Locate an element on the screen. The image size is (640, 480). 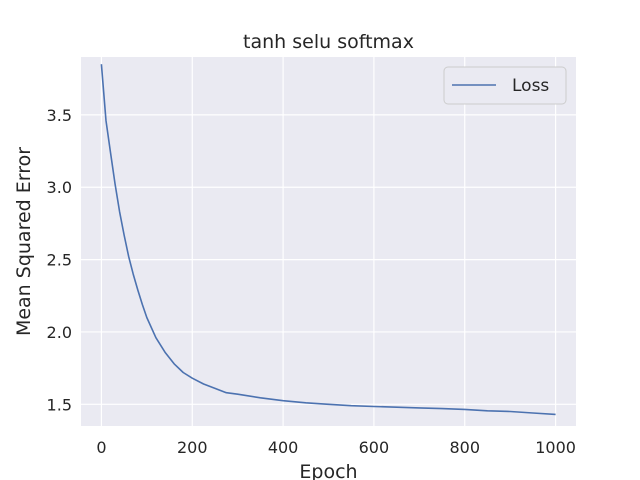
x-axis-label: Epoch is located at coordinates (328, 470).